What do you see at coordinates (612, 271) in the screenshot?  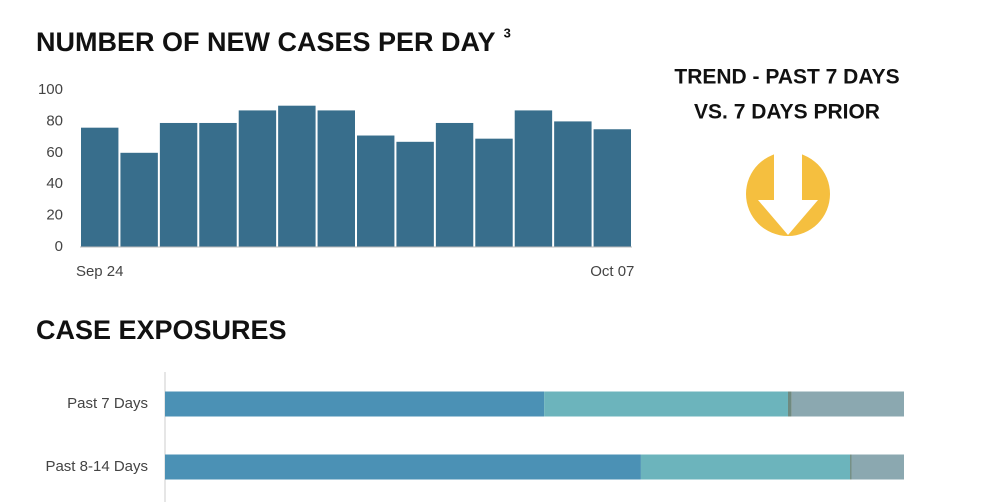 I see `x-tick-label: Oct 07` at bounding box center [612, 271].